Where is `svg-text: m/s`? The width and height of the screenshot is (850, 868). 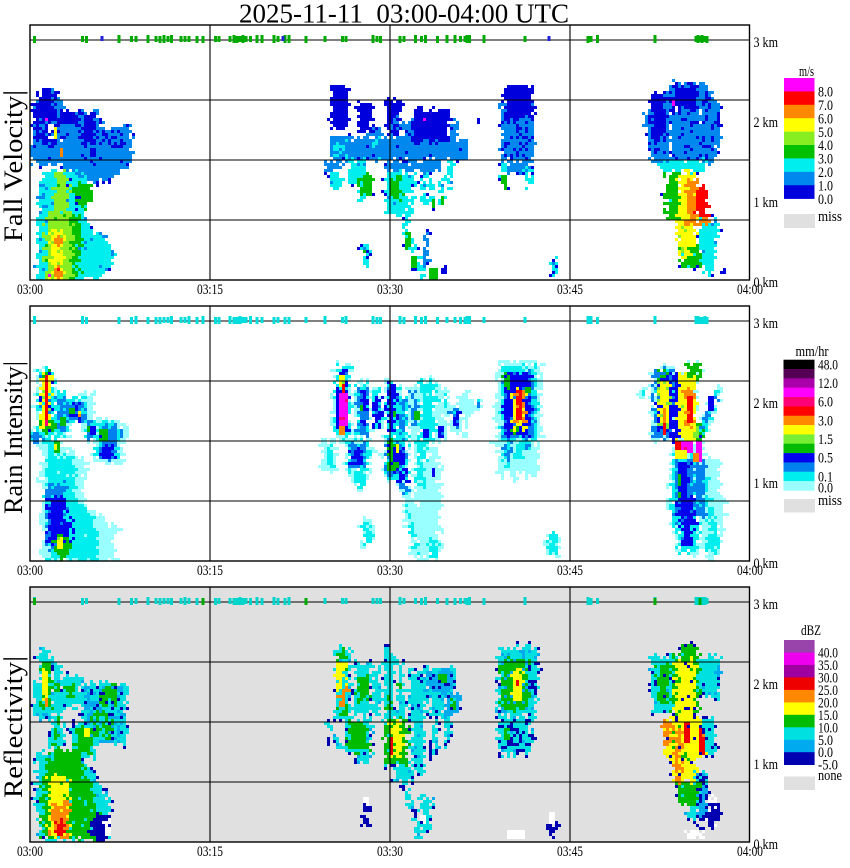 svg-text: m/s is located at coordinates (806, 72).